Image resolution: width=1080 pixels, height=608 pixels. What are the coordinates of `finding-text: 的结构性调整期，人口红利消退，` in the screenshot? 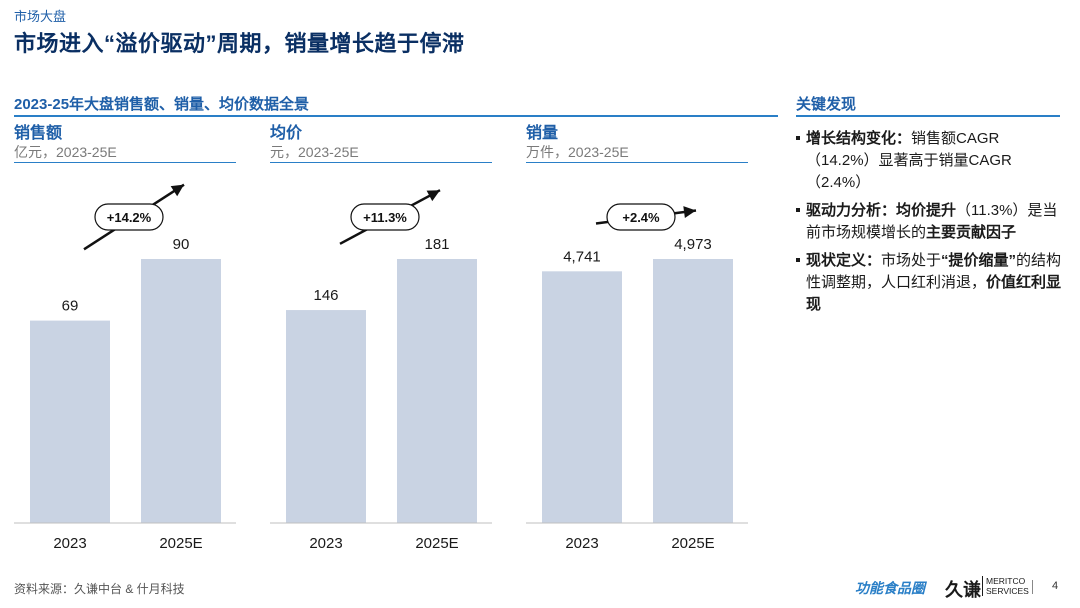 It's located at (934, 271).